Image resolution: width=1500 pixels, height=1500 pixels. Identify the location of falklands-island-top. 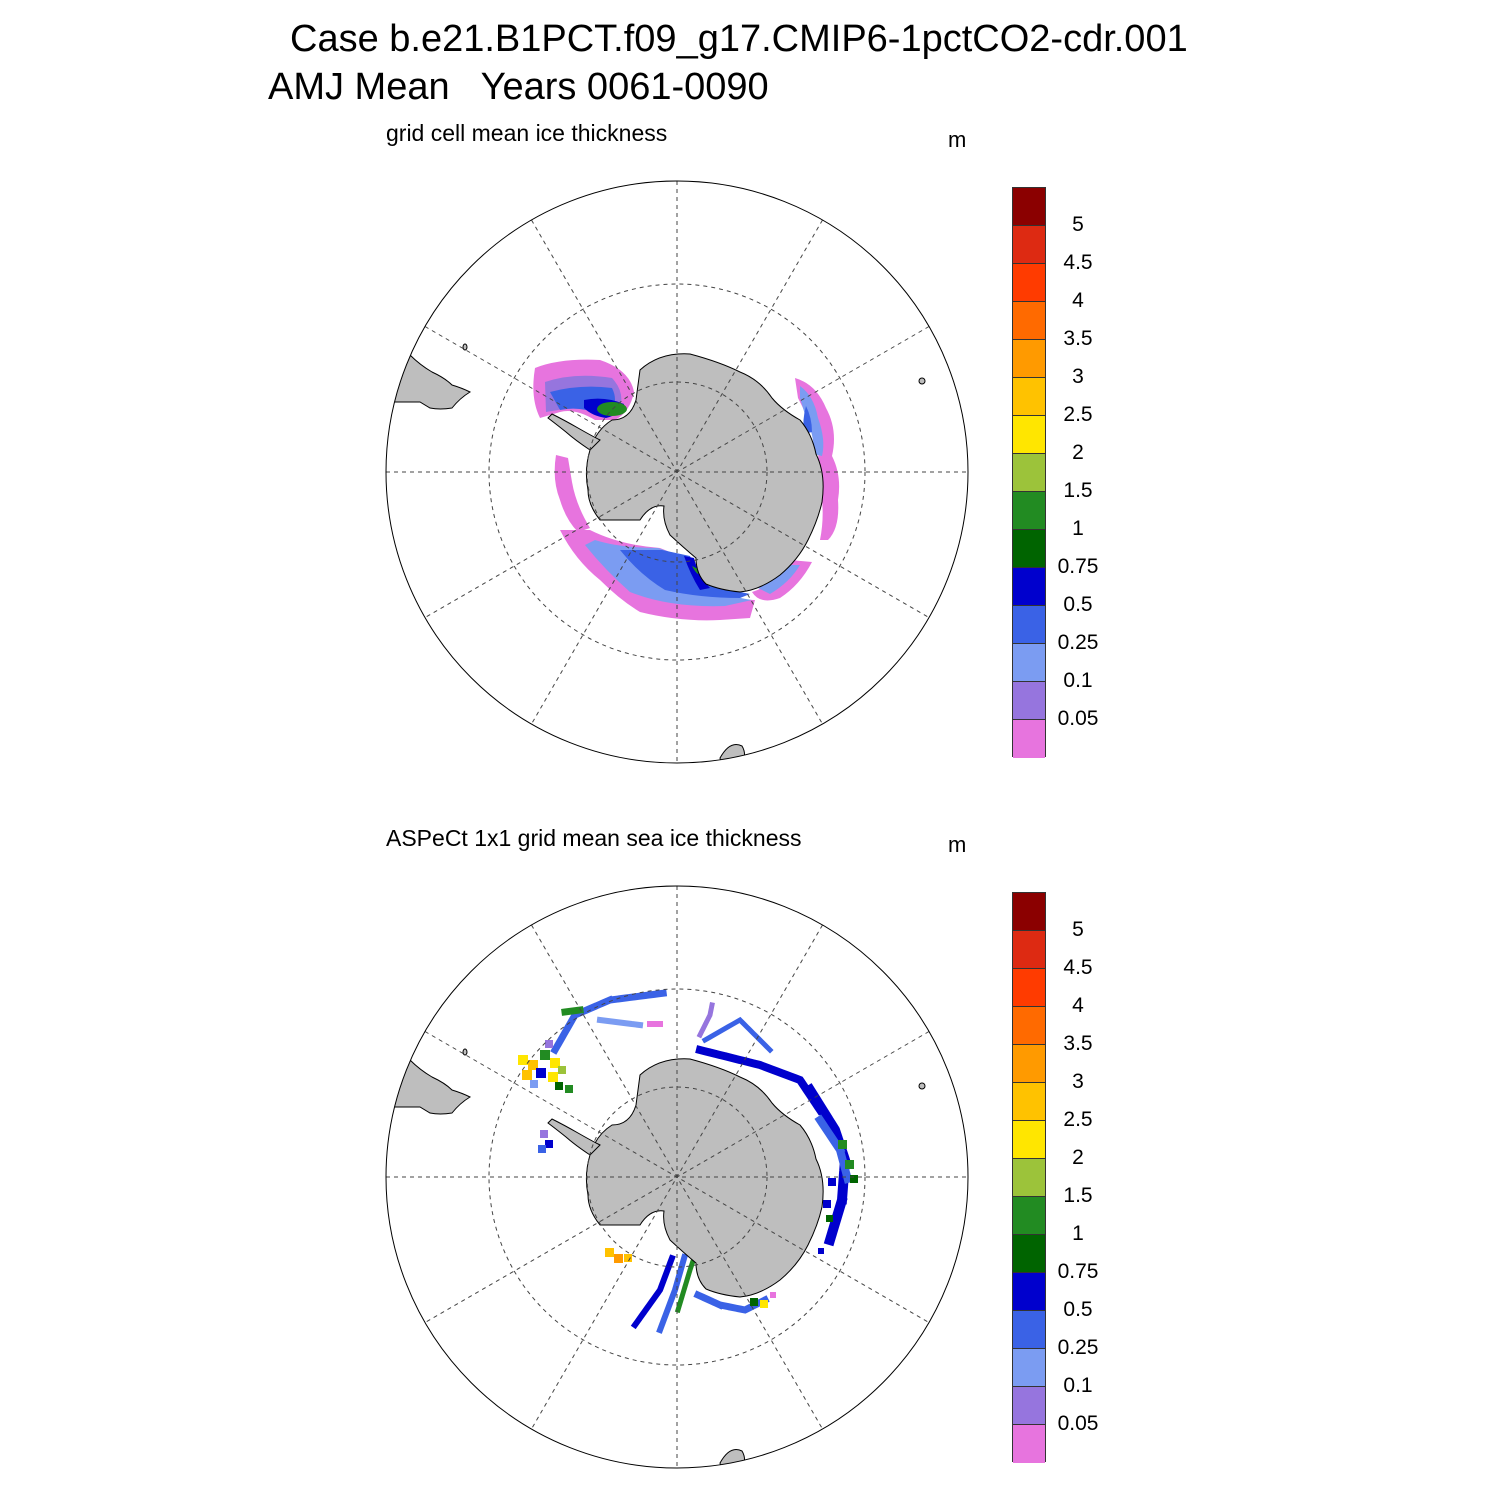
(465, 347).